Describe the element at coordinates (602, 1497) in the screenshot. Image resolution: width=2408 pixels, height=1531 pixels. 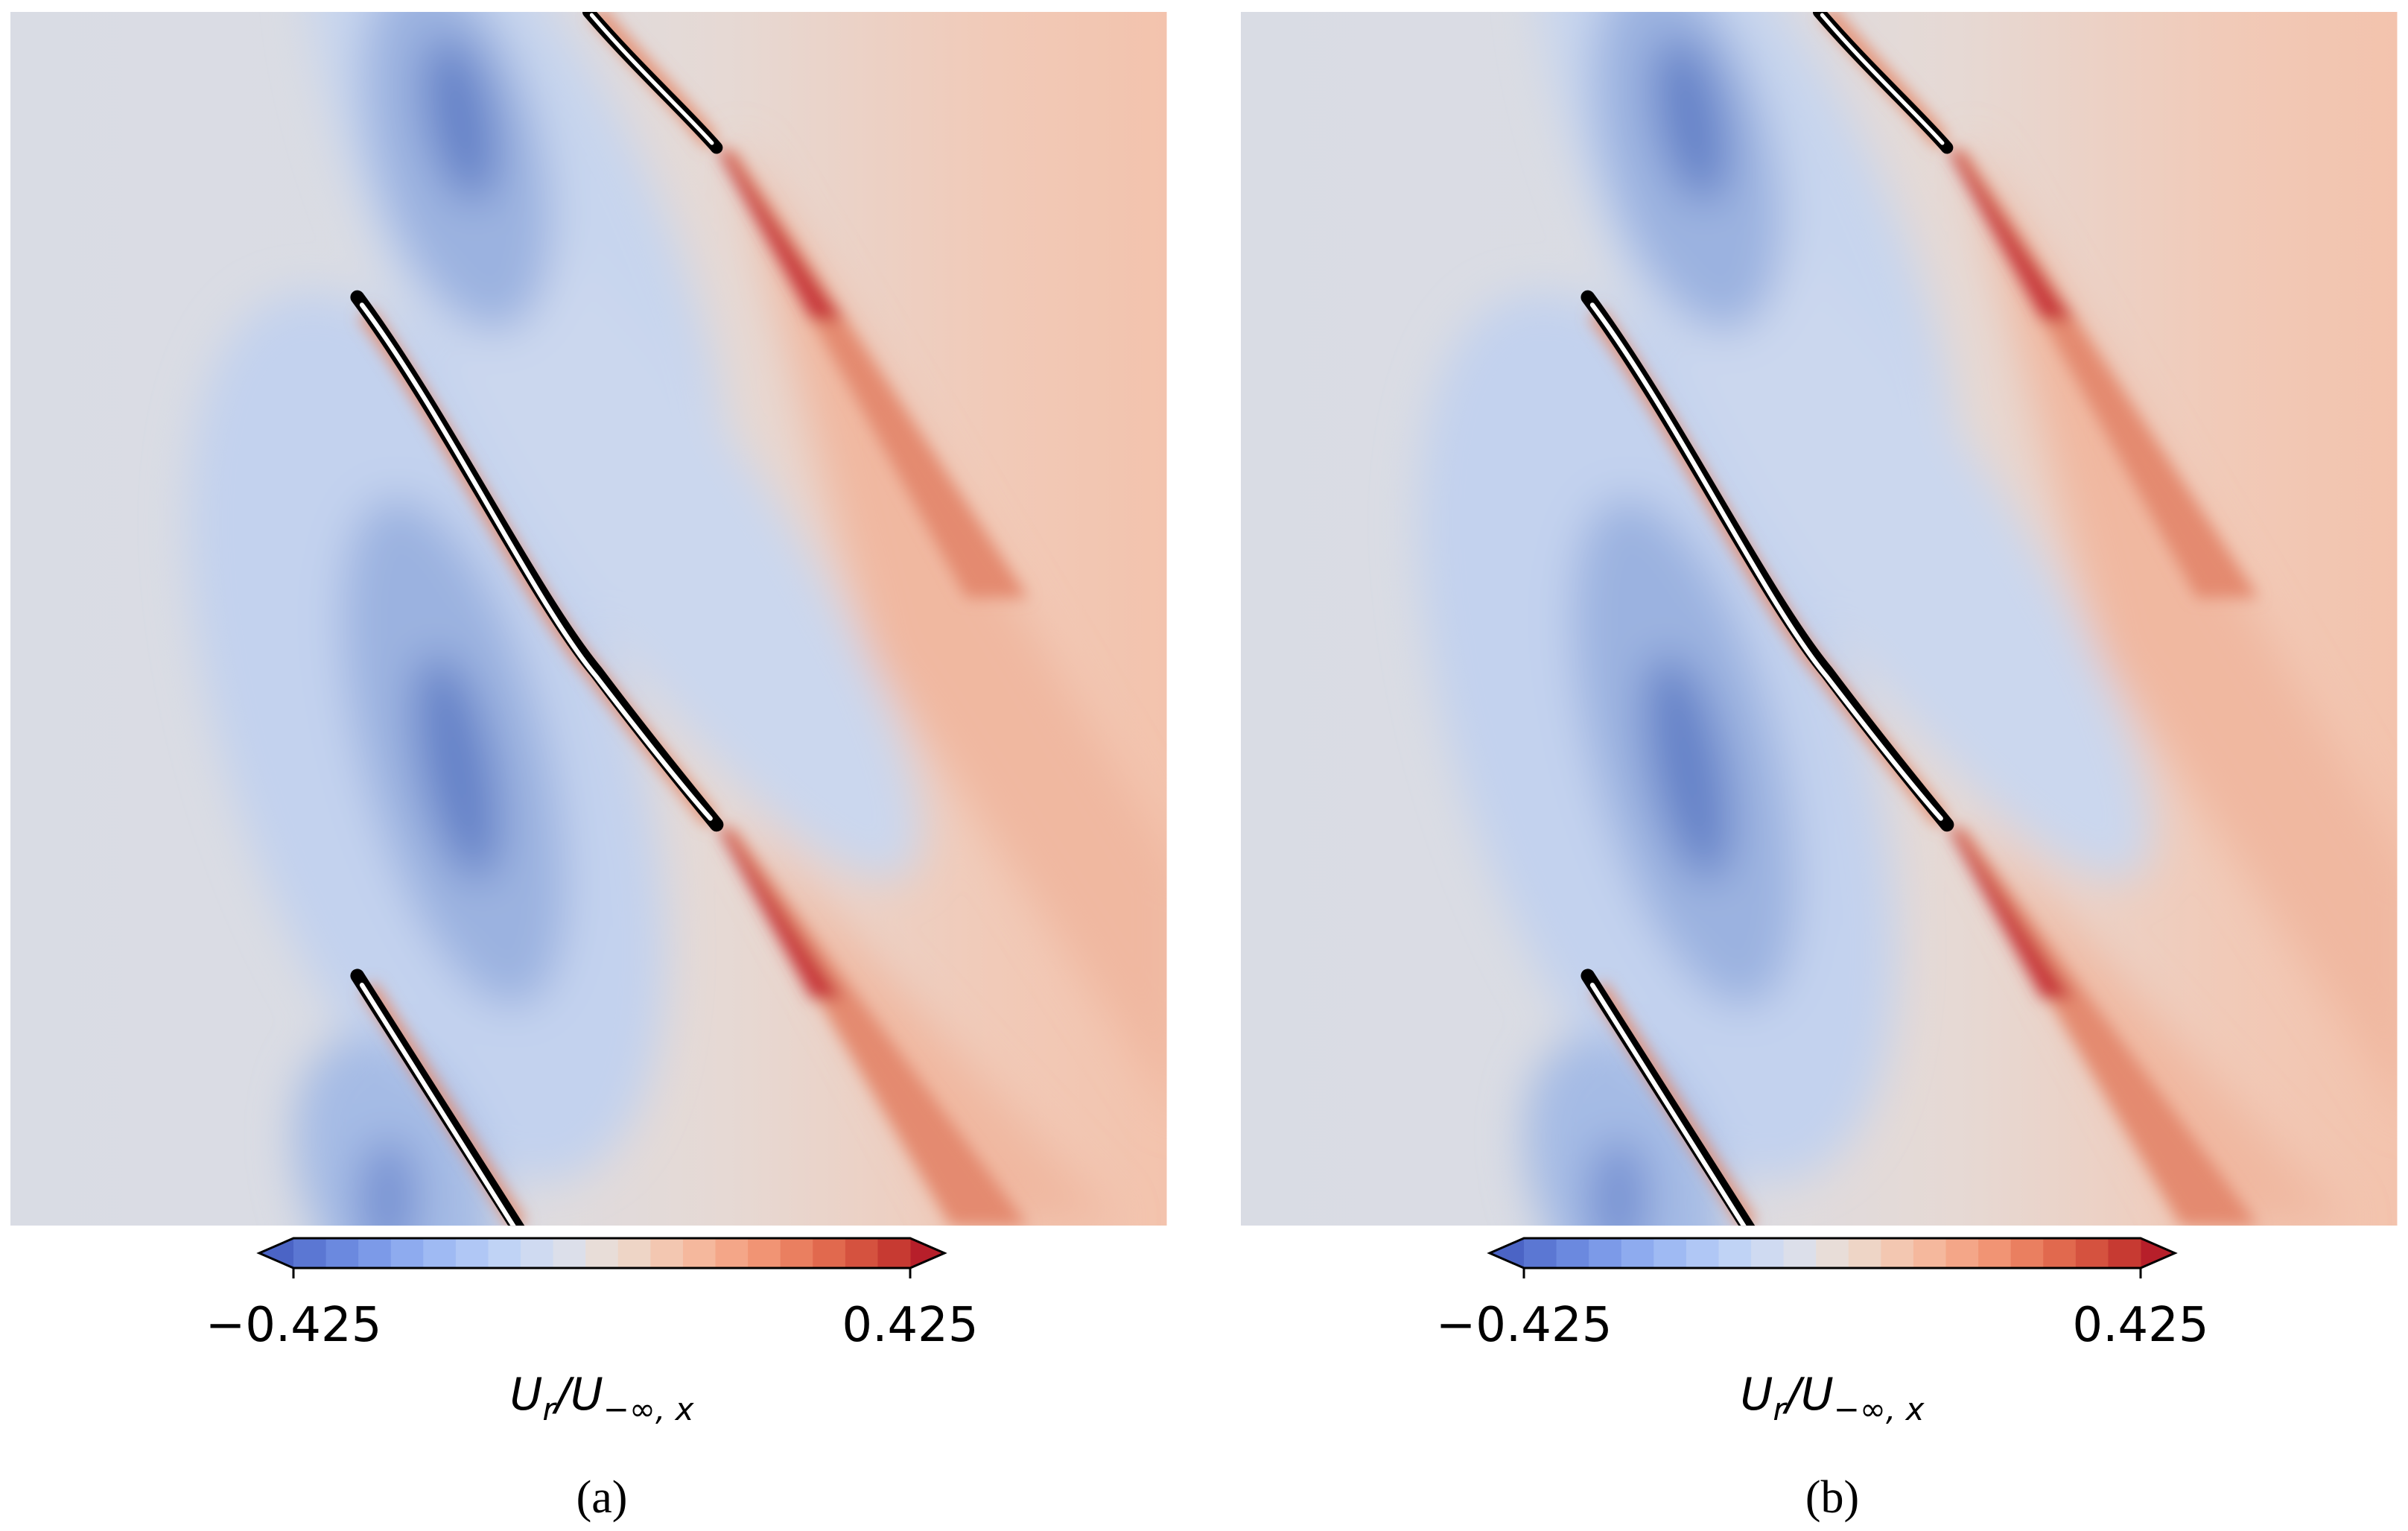
I see `panel-caption: (a)` at that location.